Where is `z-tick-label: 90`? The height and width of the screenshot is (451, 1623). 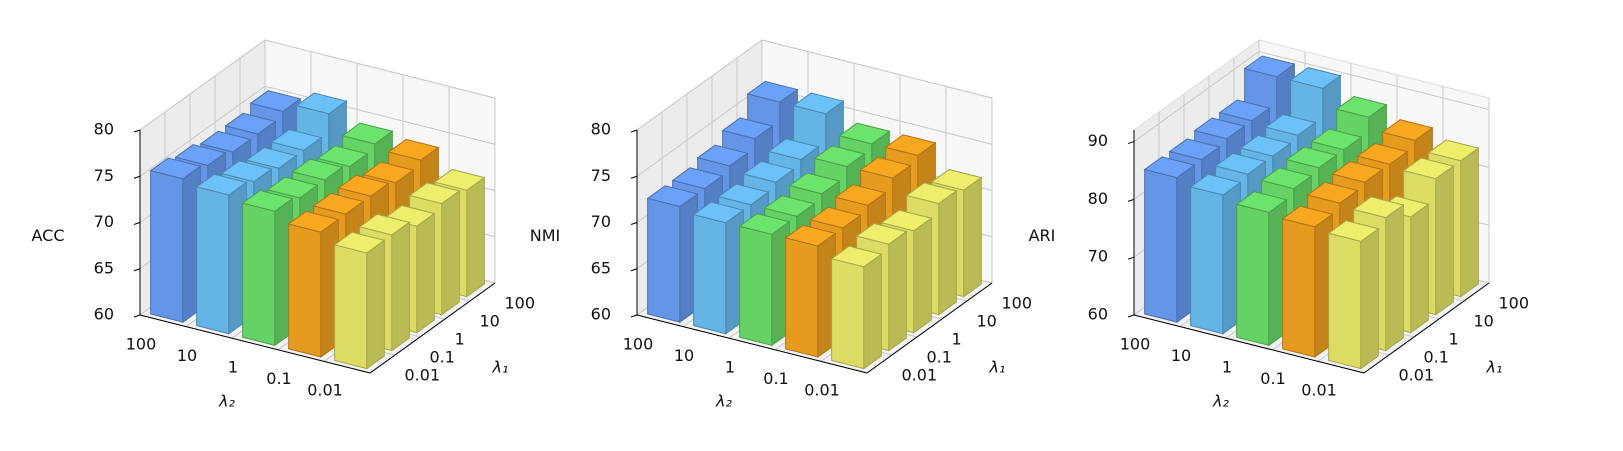
z-tick-label: 90 is located at coordinates (1098, 140).